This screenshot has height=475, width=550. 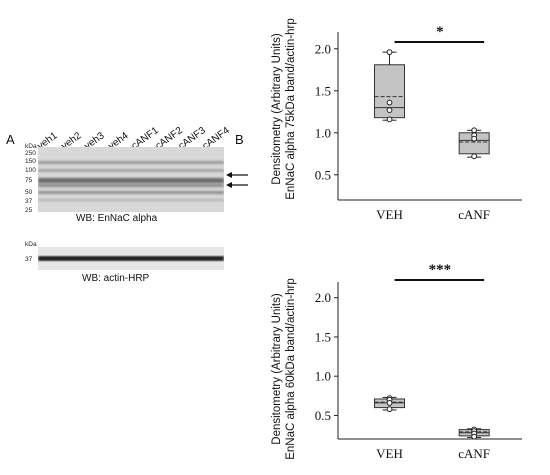 I want to click on chart1-ylabel-line2: EnNaC alpha 75kDa band/actin-hrp, so click(x=291, y=109).